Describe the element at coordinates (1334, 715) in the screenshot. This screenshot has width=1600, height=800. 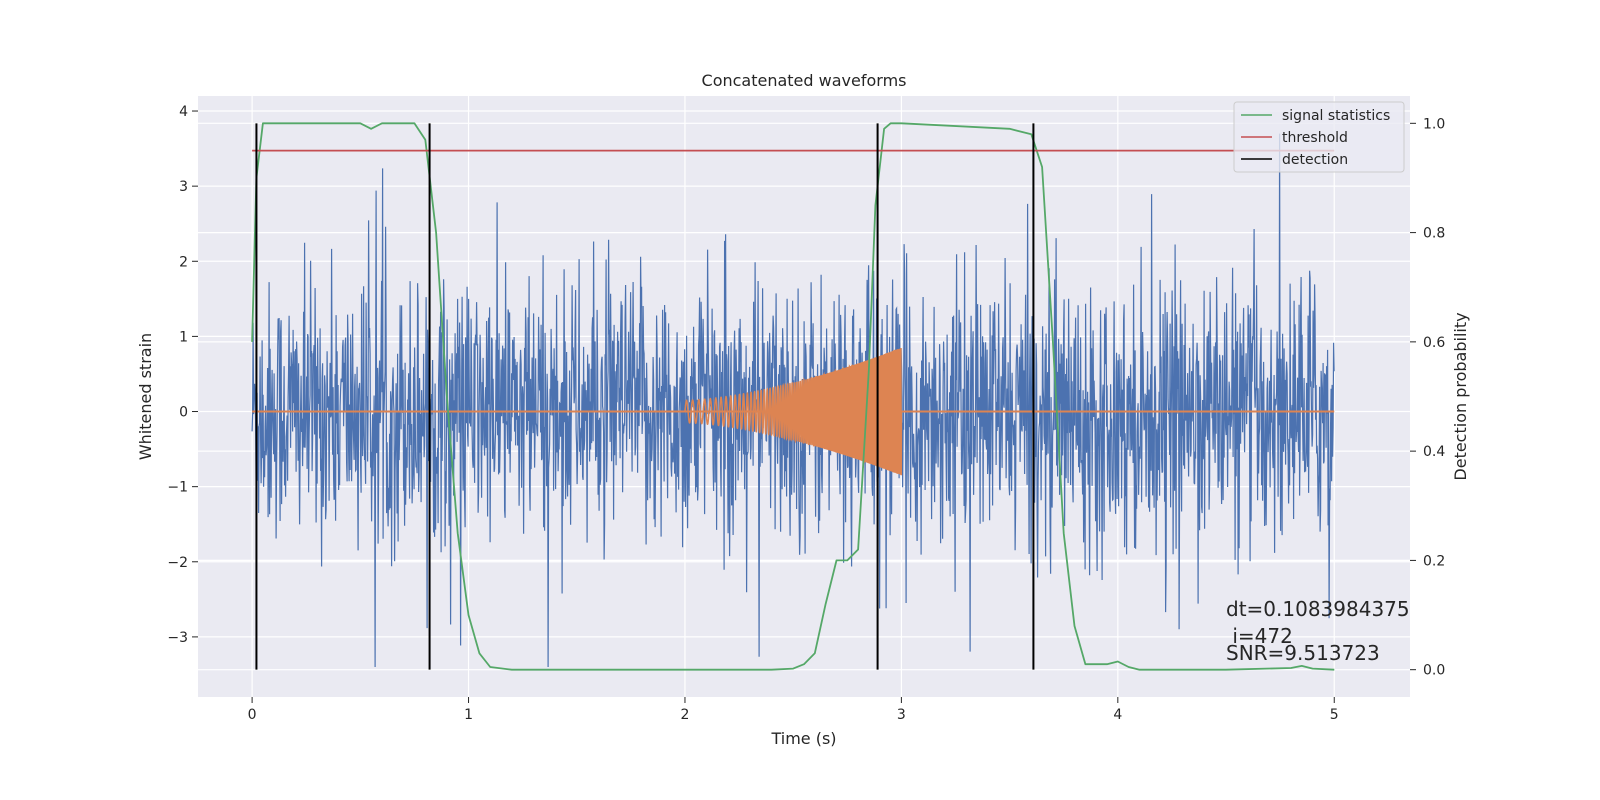
I see `x-tick-label: 5` at that location.